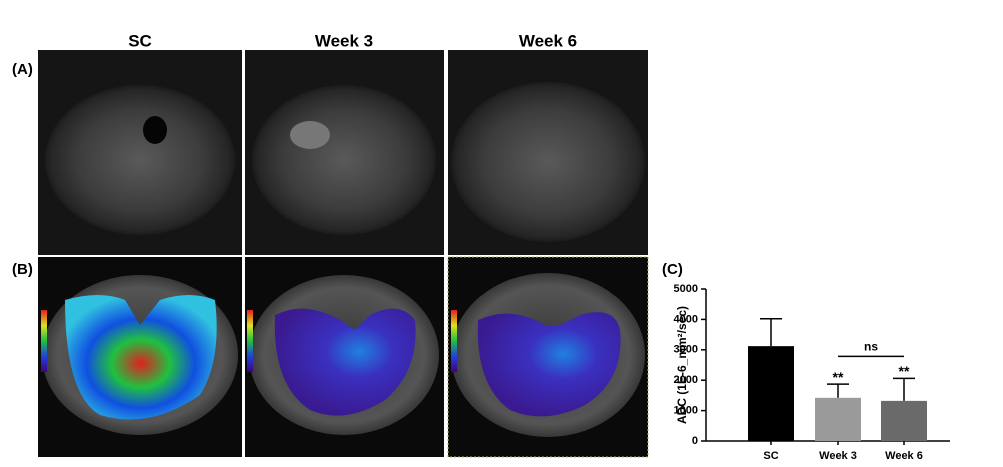 This screenshot has width=1003, height=467. Describe the element at coordinates (904, 456) in the screenshot. I see `x-tick-label: Week 6` at that location.